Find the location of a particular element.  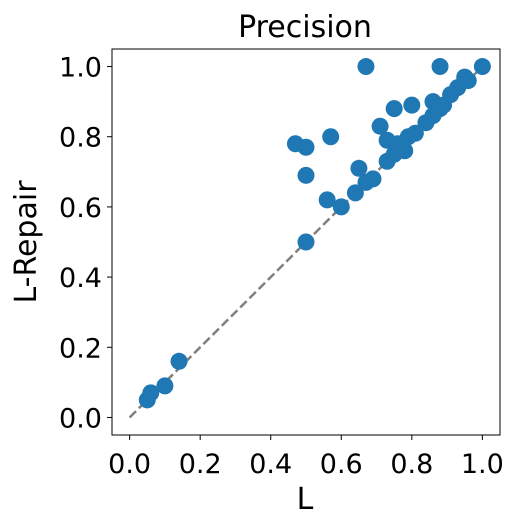

x-tick-label: 0.6 is located at coordinates (341, 464).